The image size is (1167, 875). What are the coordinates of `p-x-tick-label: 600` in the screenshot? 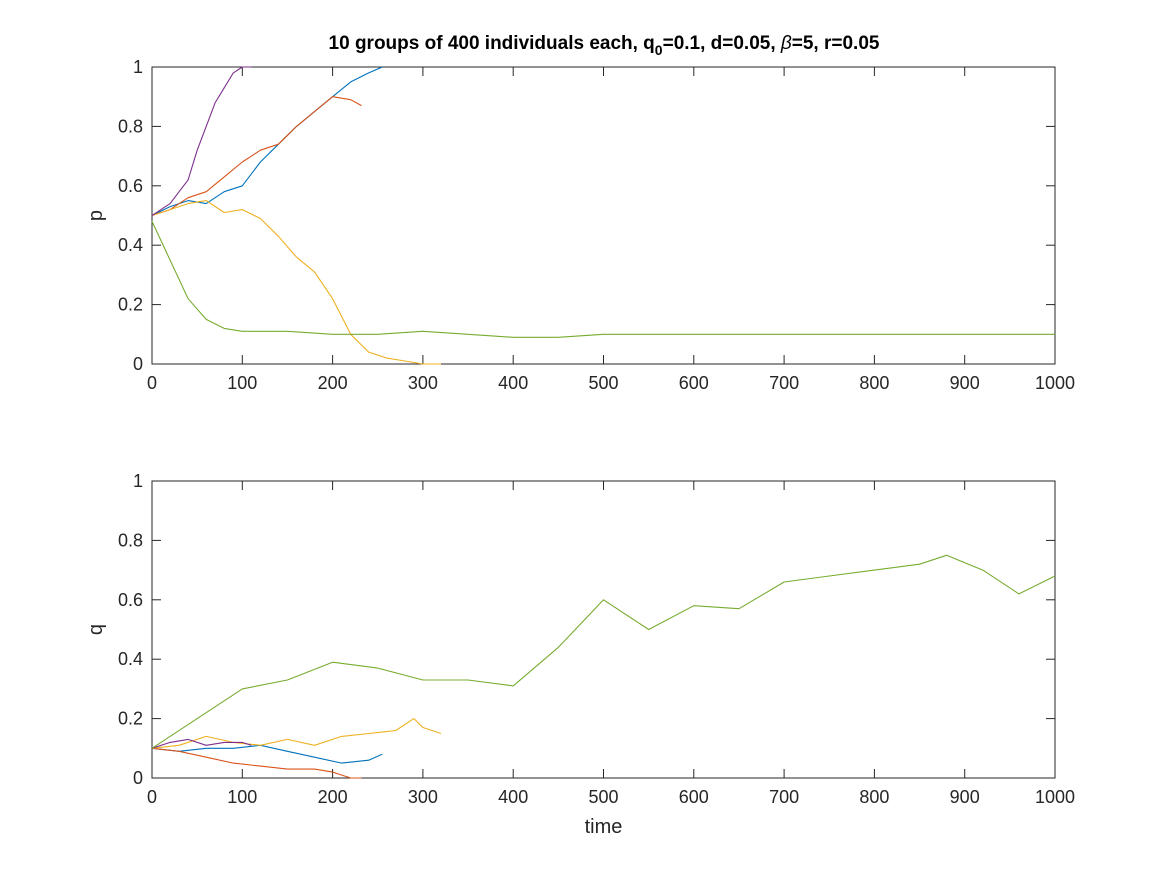 It's located at (694, 383).